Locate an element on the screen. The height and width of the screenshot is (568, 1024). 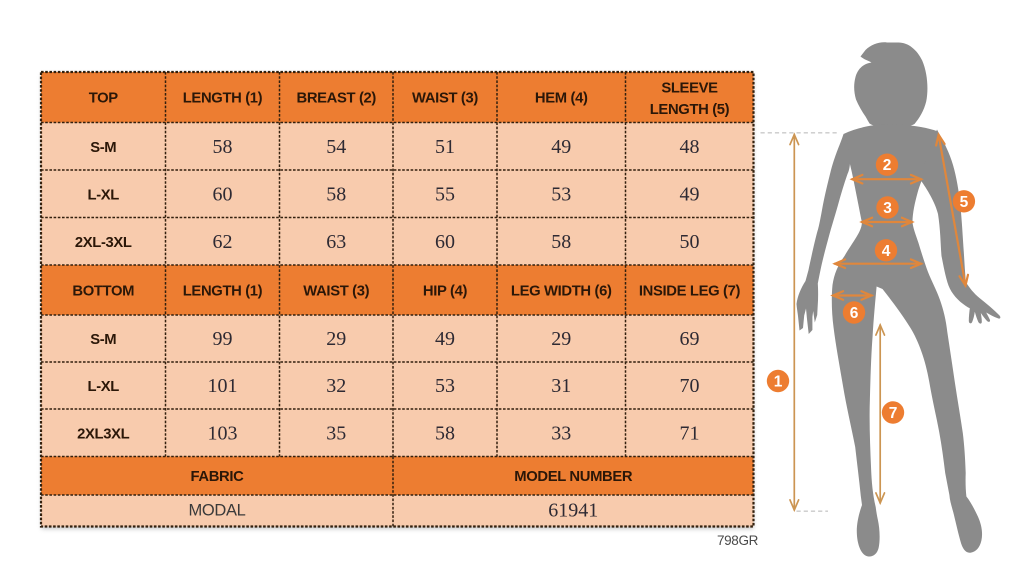
svg-text: MODEL NUMBER is located at coordinates (573, 477).